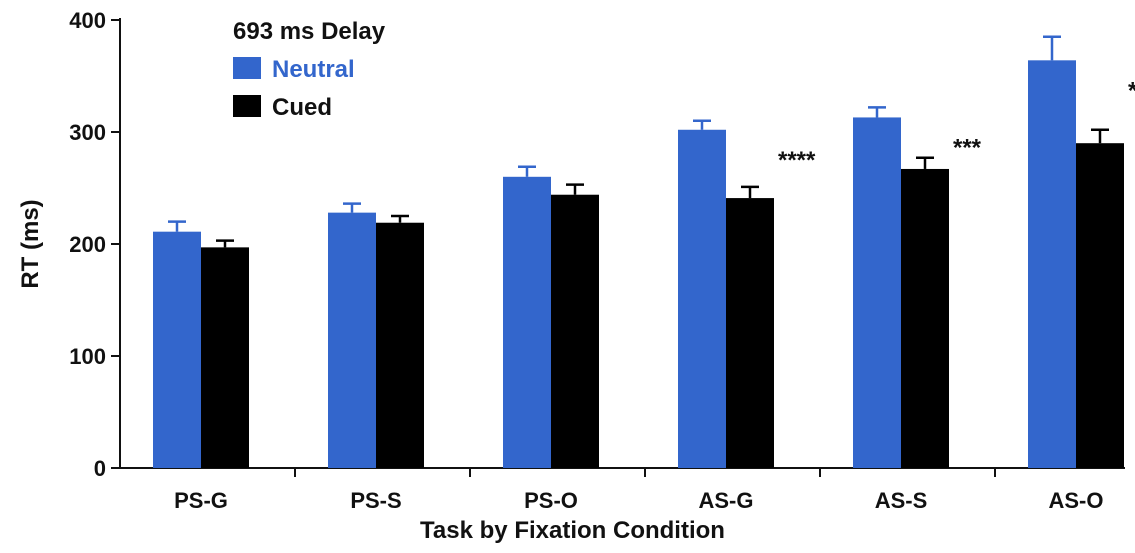 Image resolution: width=1135 pixels, height=553 pixels. I want to click on bar-neutral-as-s, so click(877, 292).